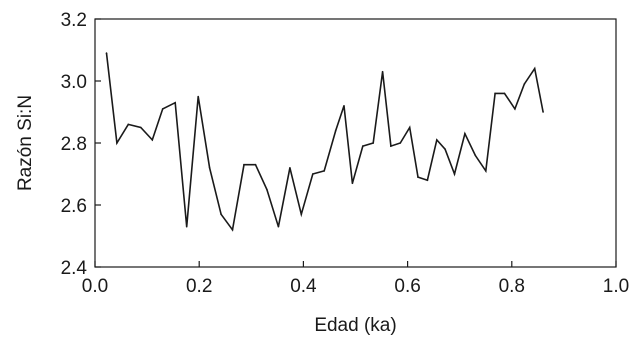 The image size is (639, 337). Describe the element at coordinates (25, 143) in the screenshot. I see `y-axis-title: Razón Si:N` at that location.